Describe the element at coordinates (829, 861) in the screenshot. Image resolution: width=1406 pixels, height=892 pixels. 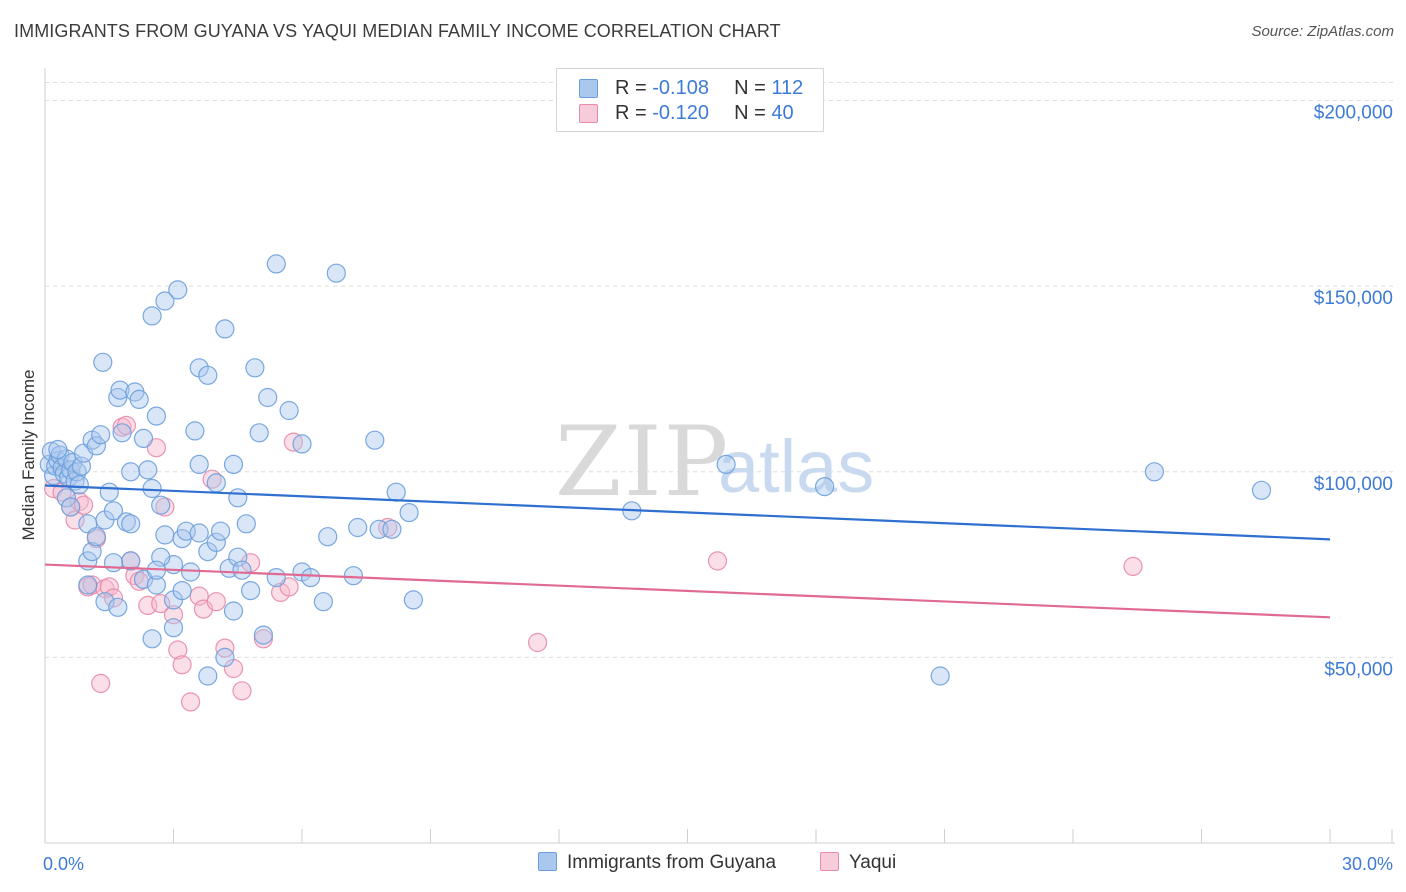
I see `legend-swatch-yaqui-bottom` at that location.